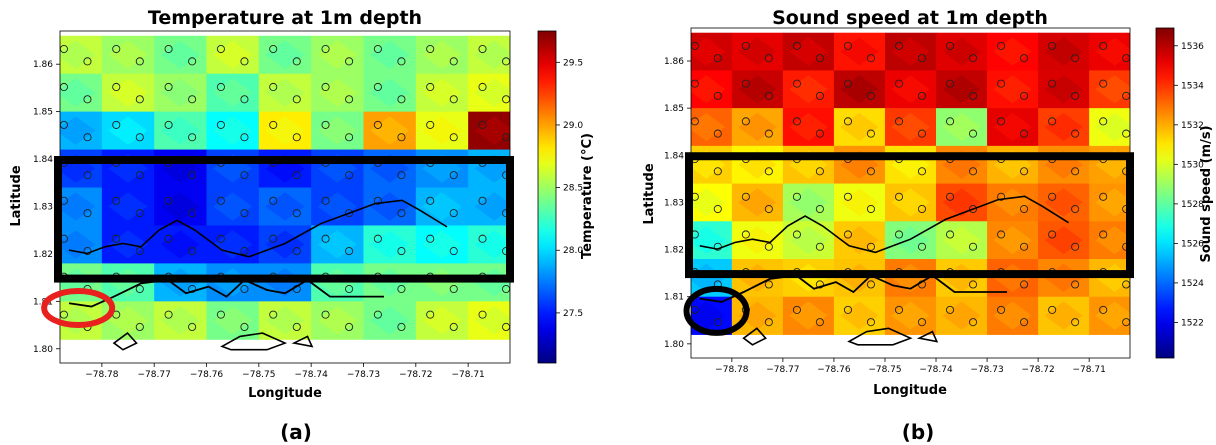  Describe the element at coordinates (834, 370) in the screenshot. I see `x-tick-label: −78.76` at that location.